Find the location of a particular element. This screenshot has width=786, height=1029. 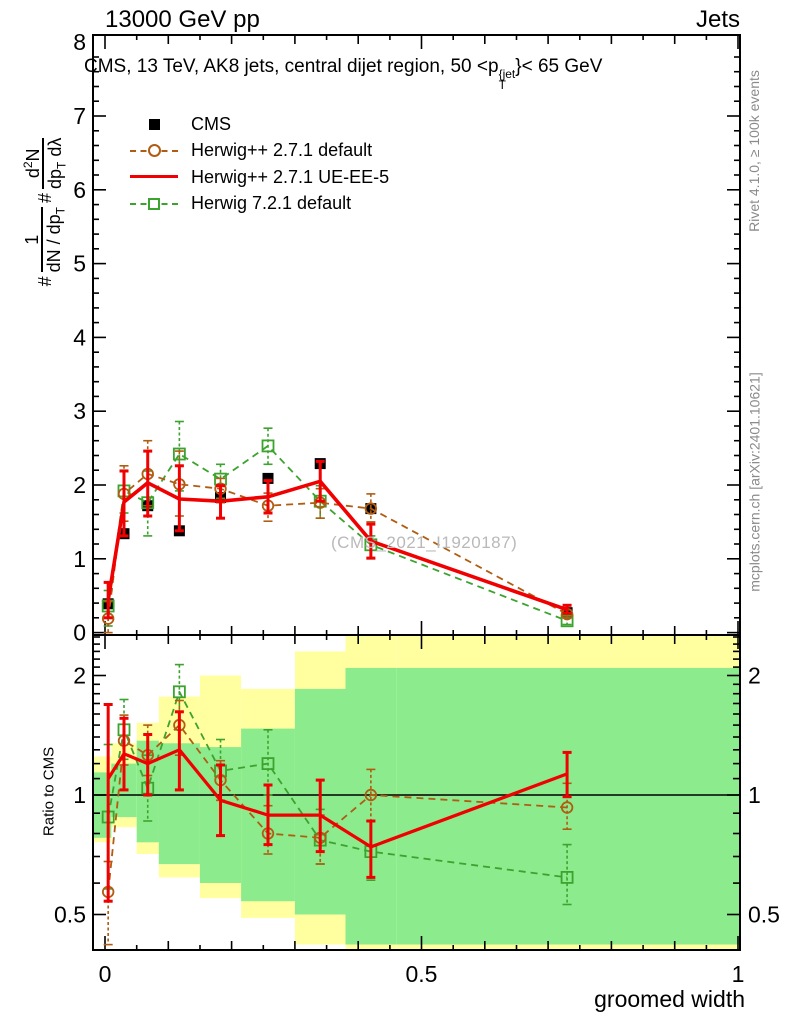

frac1-den: dN / dpT is located at coordinates (54, 240).